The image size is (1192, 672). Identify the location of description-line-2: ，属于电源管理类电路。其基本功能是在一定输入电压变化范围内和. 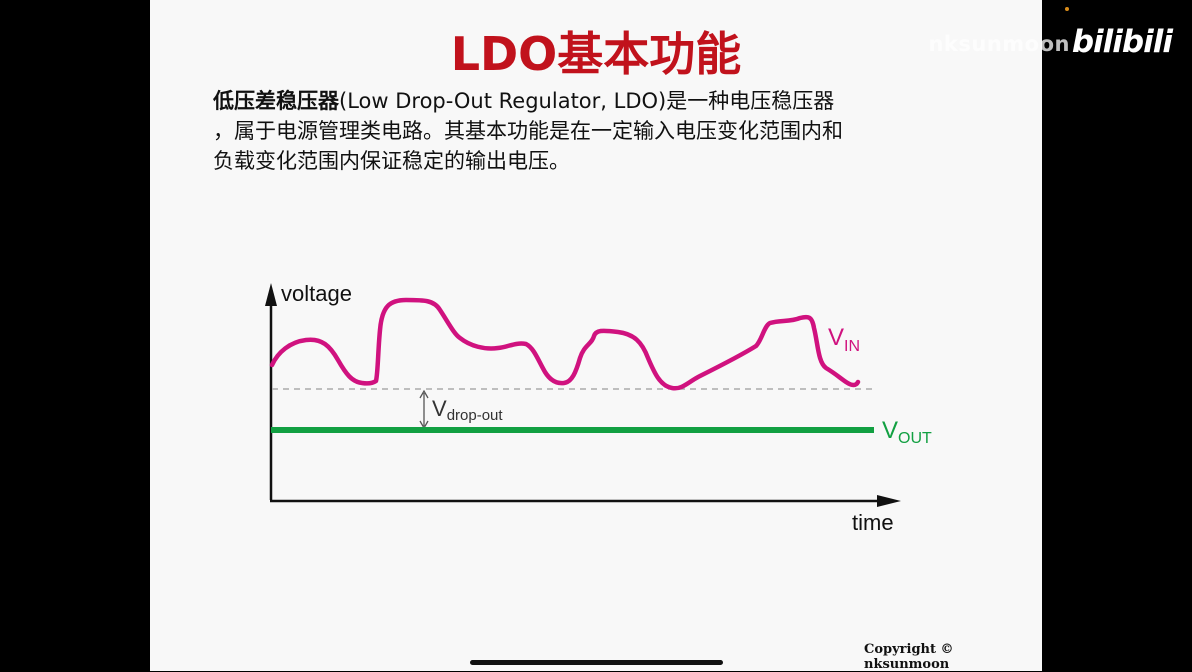
(528, 131).